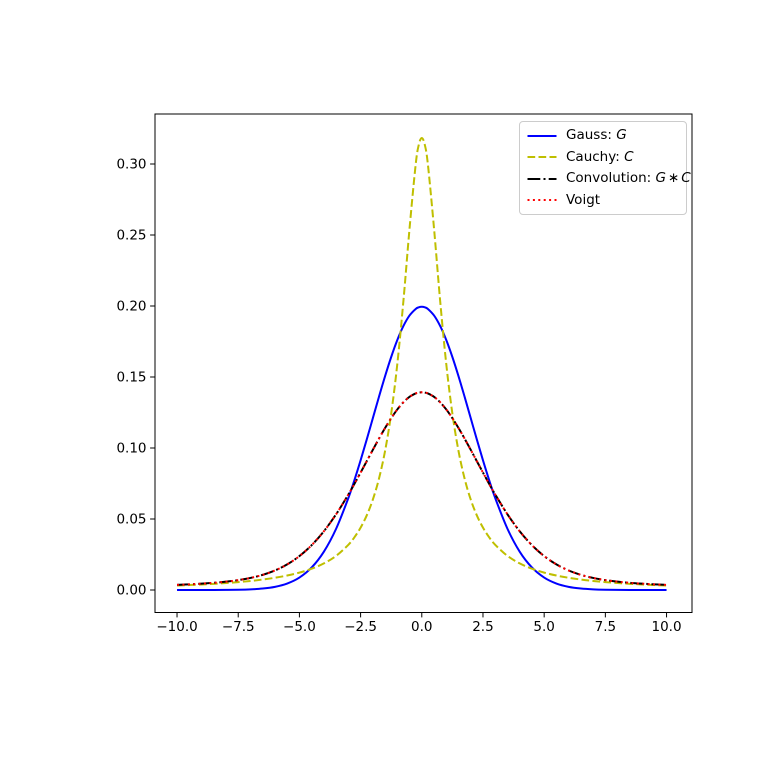 This screenshot has width=768, height=768. What do you see at coordinates (238, 627) in the screenshot?
I see `x-tick-label: −7.5` at bounding box center [238, 627].